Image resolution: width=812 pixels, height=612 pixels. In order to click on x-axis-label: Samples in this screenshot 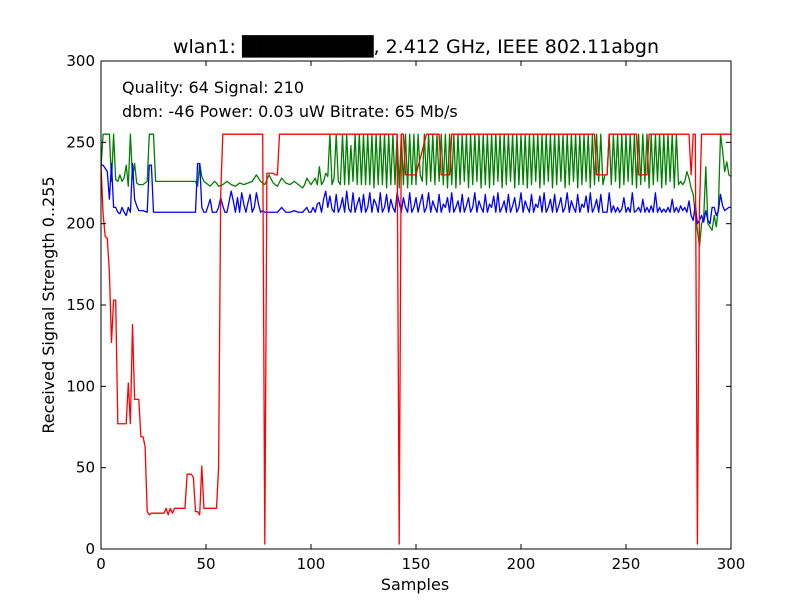, I will do `click(415, 584)`.